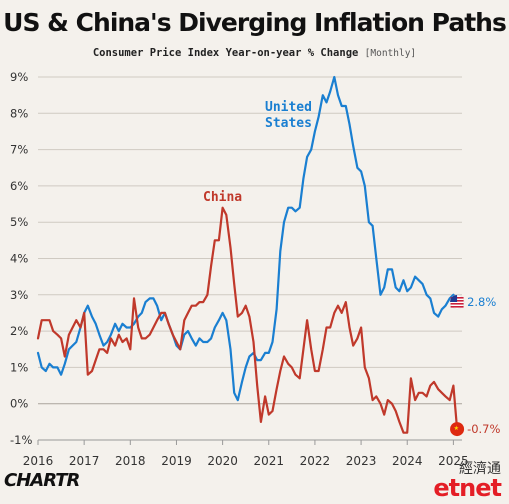  Describe the element at coordinates (246, 454) in the screenshot. I see `x-axis-ticks: 2016 2017 2018 2019 2020 2021 2022 2023 2024 2025` at that location.